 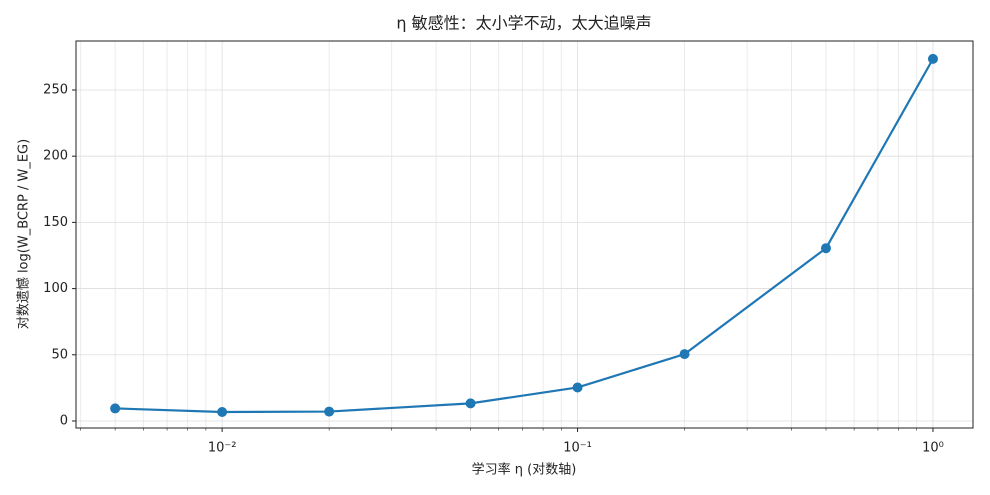 I want to click on y-axis-label: 对数遗憾 log(W_BCRP / W_EG), so click(x=24, y=234).